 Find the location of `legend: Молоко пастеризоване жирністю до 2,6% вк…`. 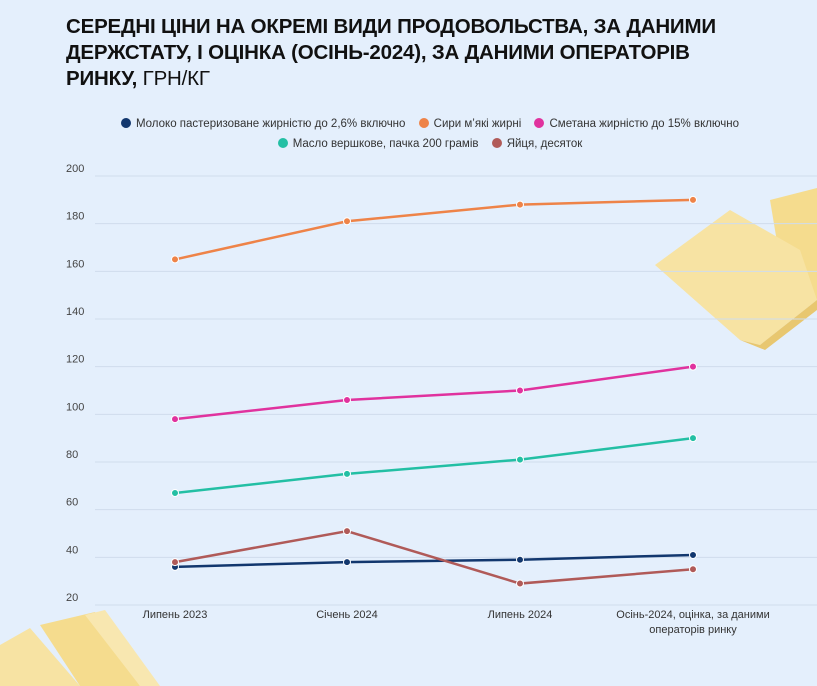

legend: Молоко пастеризоване жирністю до 2,6% вк… is located at coordinates (430, 134).